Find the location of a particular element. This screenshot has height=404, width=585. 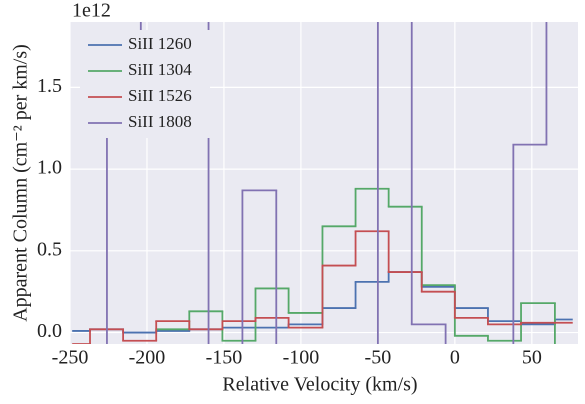

y-tick-label: 0.5 is located at coordinates (49, 249).